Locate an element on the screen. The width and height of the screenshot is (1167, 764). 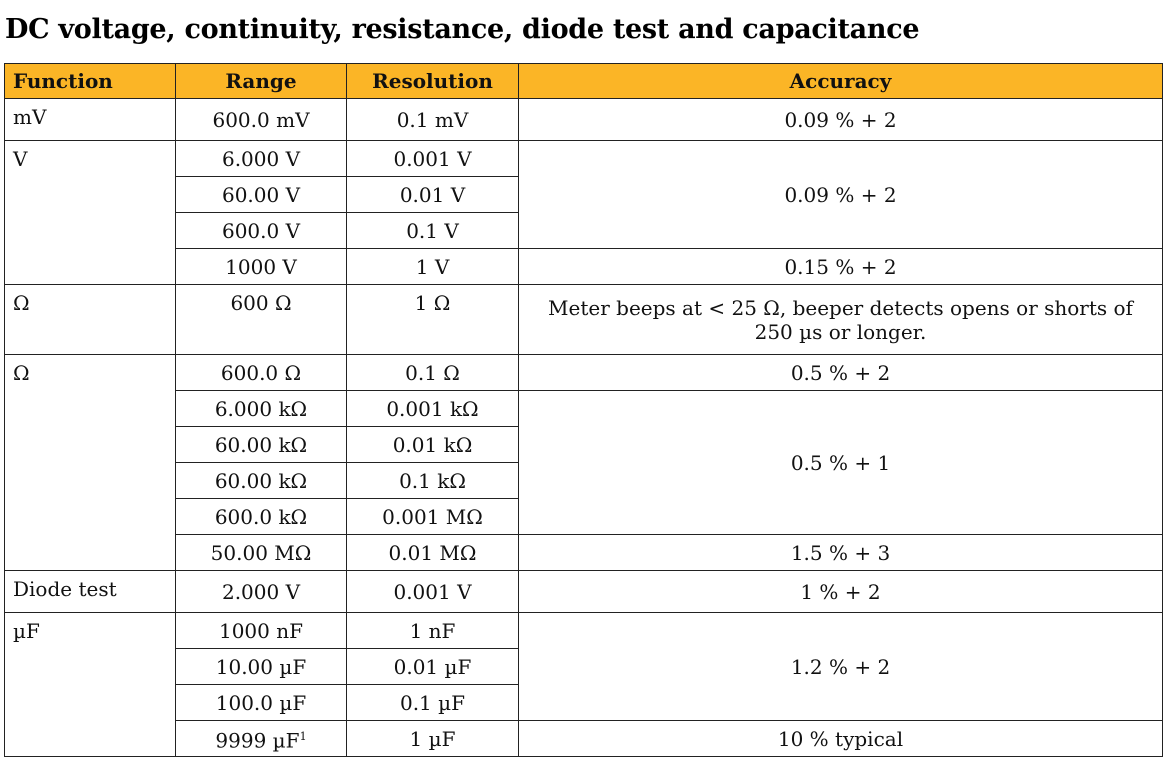
table-row: 10.00 µF 0.01 µF is located at coordinates (584, 666).